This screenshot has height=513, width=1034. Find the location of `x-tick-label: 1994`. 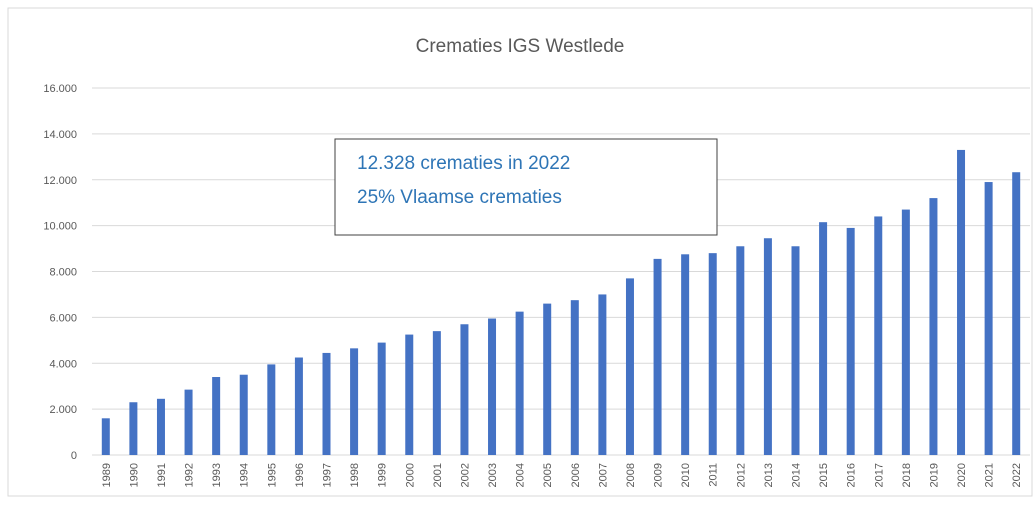

x-tick-label: 1994 is located at coordinates (245, 475).